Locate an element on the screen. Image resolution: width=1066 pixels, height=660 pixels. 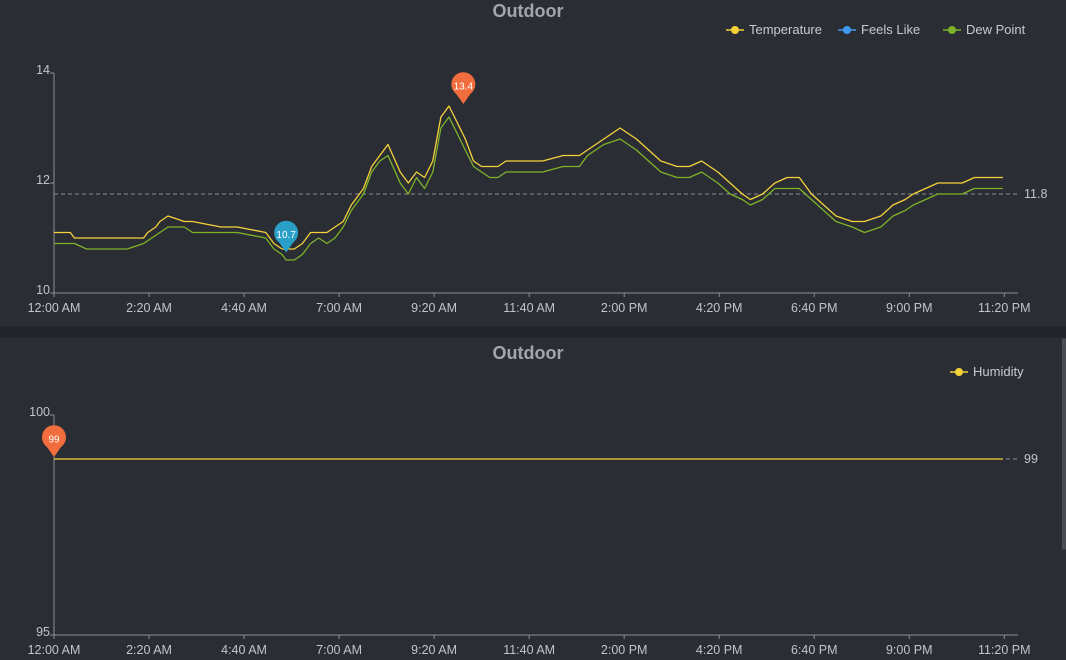
max-marker: 99 is located at coordinates (54, 441).